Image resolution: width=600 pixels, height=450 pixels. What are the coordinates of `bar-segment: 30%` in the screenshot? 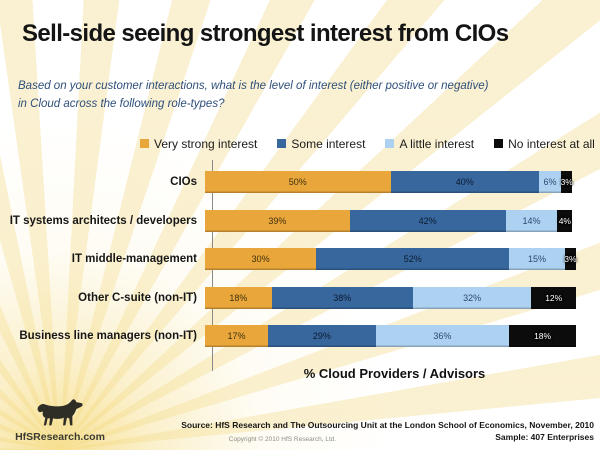 It's located at (261, 259).